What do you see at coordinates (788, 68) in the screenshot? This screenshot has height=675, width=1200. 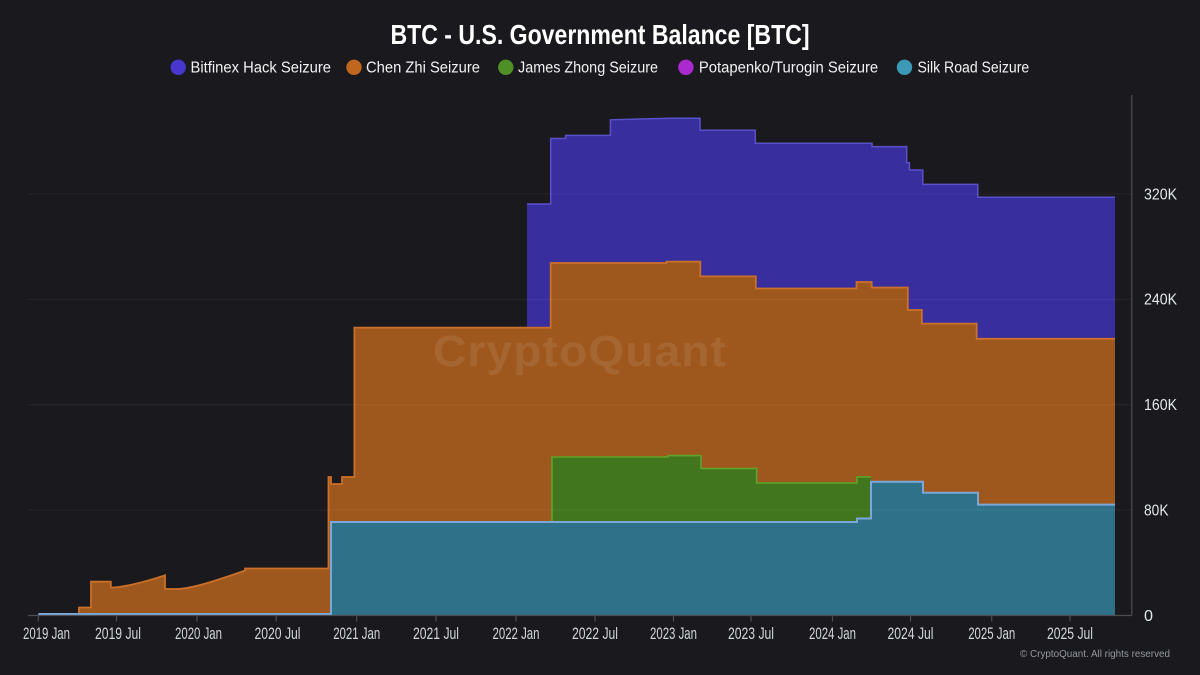 I see `svg-text: Potapenko/Turogin Seizure` at bounding box center [788, 68].